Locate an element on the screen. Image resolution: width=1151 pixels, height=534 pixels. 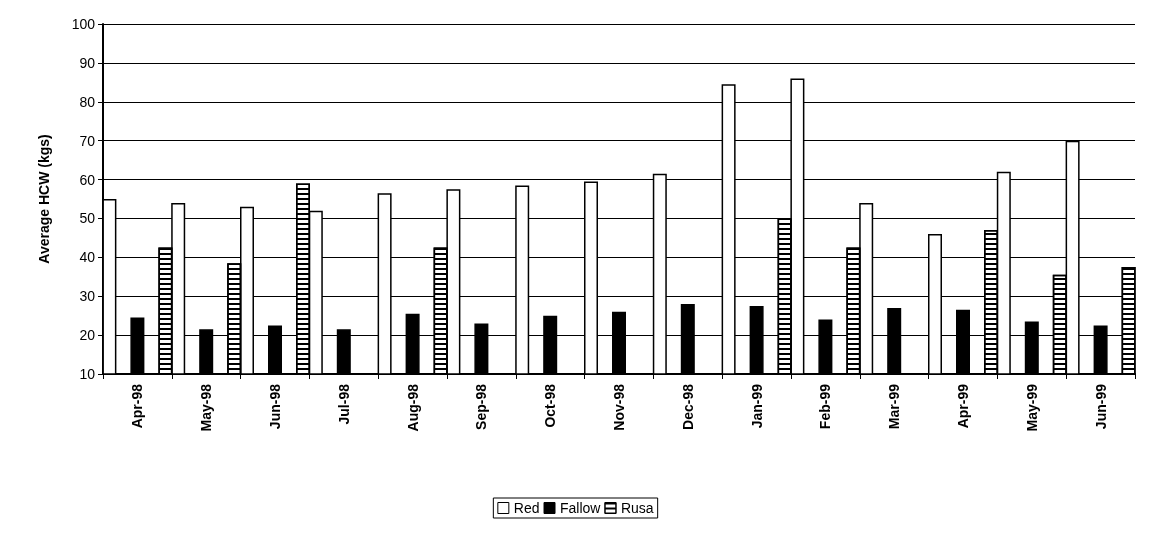
legend-label: Red is located at coordinates (526, 508).